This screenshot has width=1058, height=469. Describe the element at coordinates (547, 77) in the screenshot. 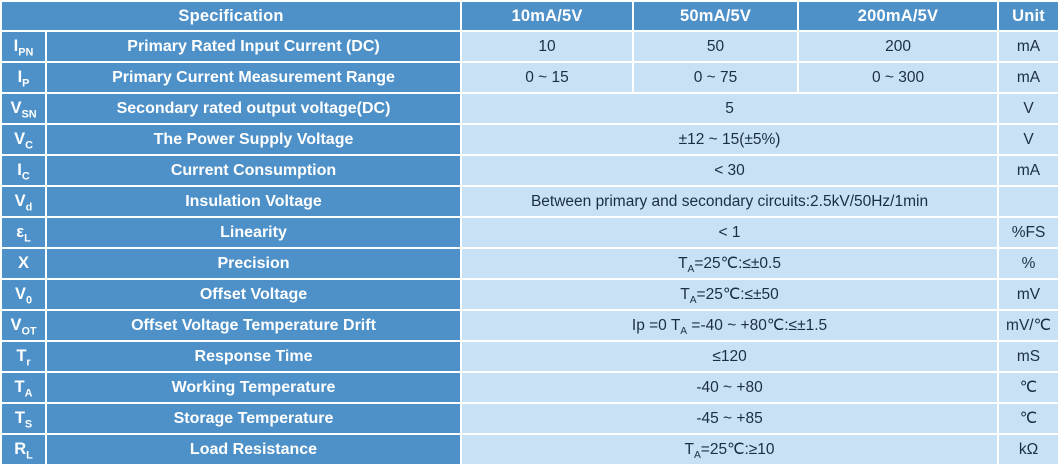

I see `value-cell-10ma: 0 ~ 15` at that location.